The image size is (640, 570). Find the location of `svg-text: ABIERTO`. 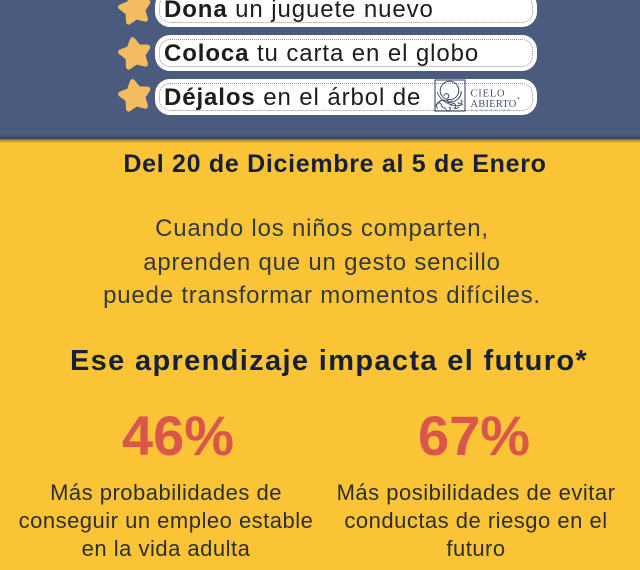

svg-text: ABIERTO is located at coordinates (494, 104).